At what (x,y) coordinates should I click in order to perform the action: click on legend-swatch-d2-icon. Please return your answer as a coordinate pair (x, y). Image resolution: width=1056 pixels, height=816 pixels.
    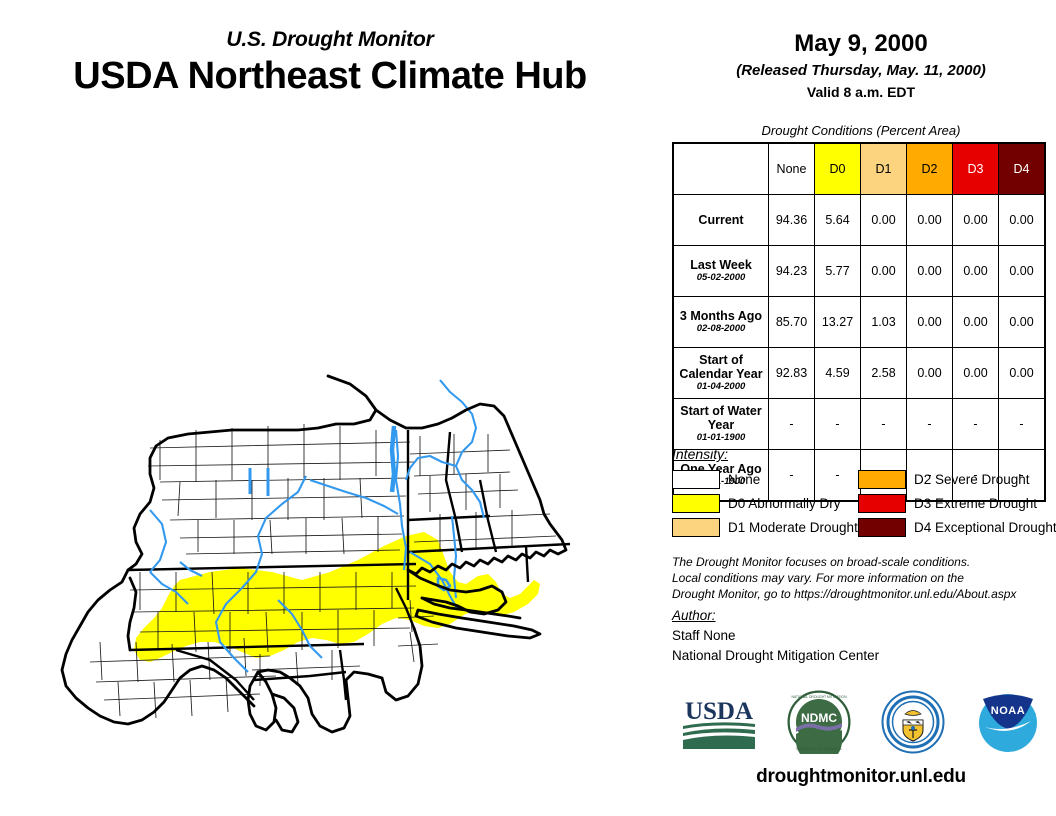
    Looking at the image, I should click on (882, 479).